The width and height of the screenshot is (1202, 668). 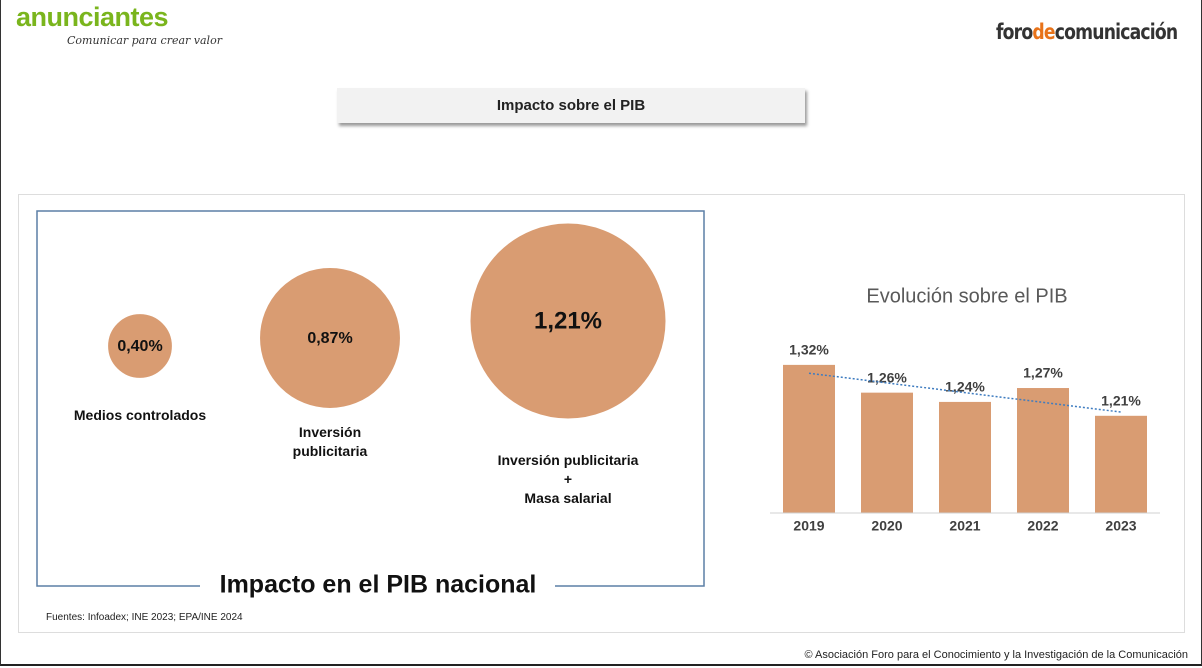 I want to click on bar-label: 1,26%, so click(x=887, y=377).